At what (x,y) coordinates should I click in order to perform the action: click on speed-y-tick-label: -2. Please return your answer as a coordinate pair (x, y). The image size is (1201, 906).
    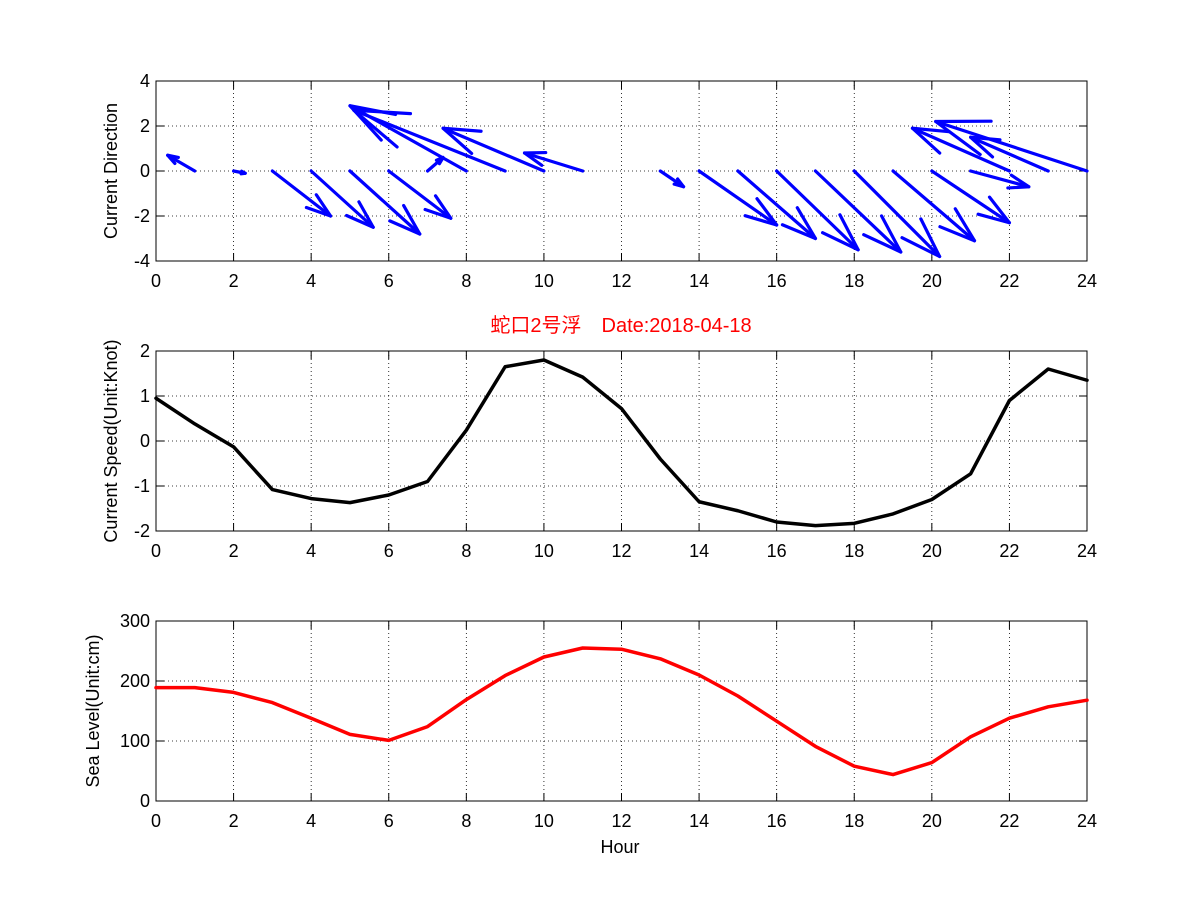
    Looking at the image, I should click on (142, 531).